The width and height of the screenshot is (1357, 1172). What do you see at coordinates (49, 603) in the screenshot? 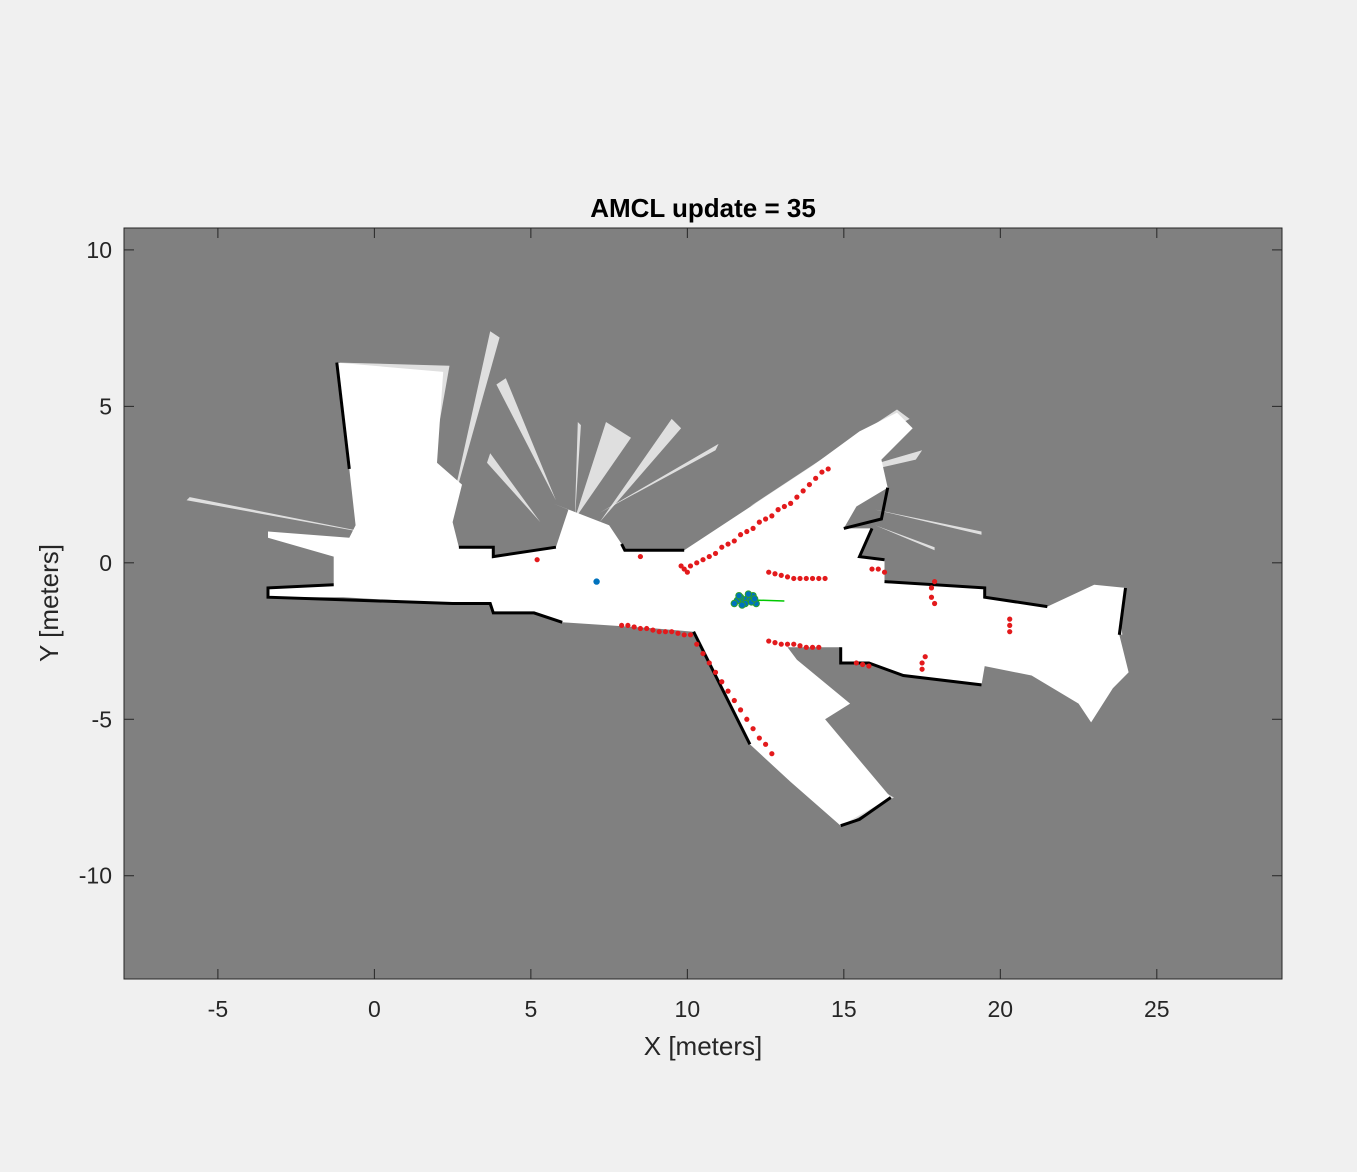
I see `y-axis-label: Y [meters]` at bounding box center [49, 603].